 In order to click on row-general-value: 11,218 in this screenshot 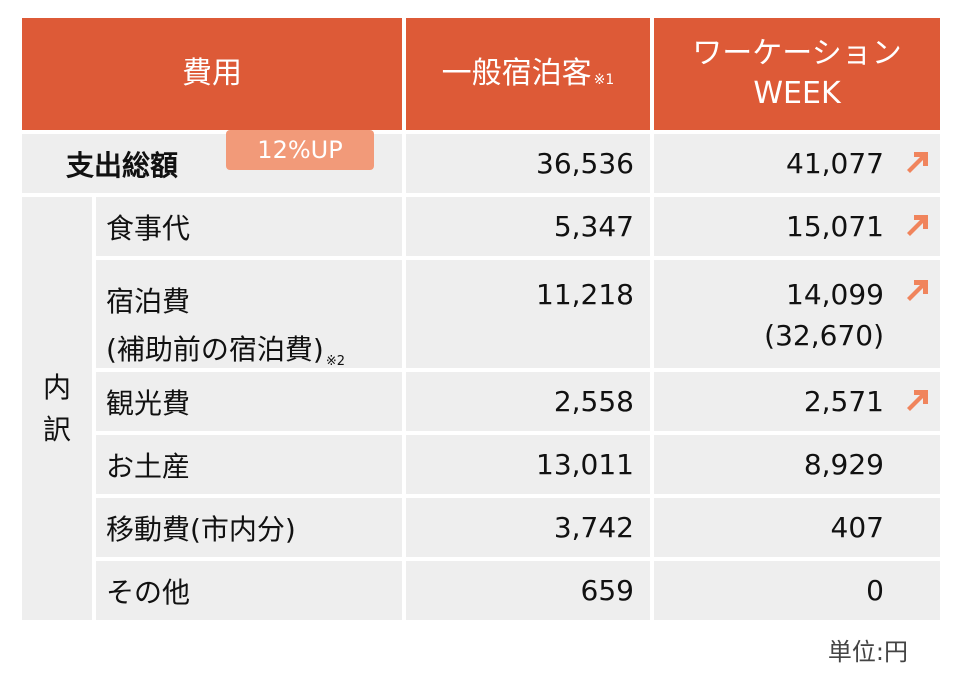, I will do `click(585, 294)`.